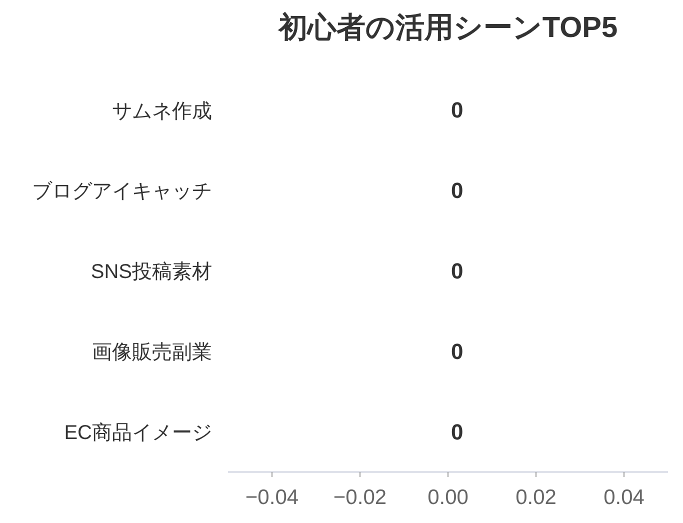 The height and width of the screenshot is (523, 683). Describe the element at coordinates (272, 497) in the screenshot. I see `x-tick-label: −0.04` at that location.